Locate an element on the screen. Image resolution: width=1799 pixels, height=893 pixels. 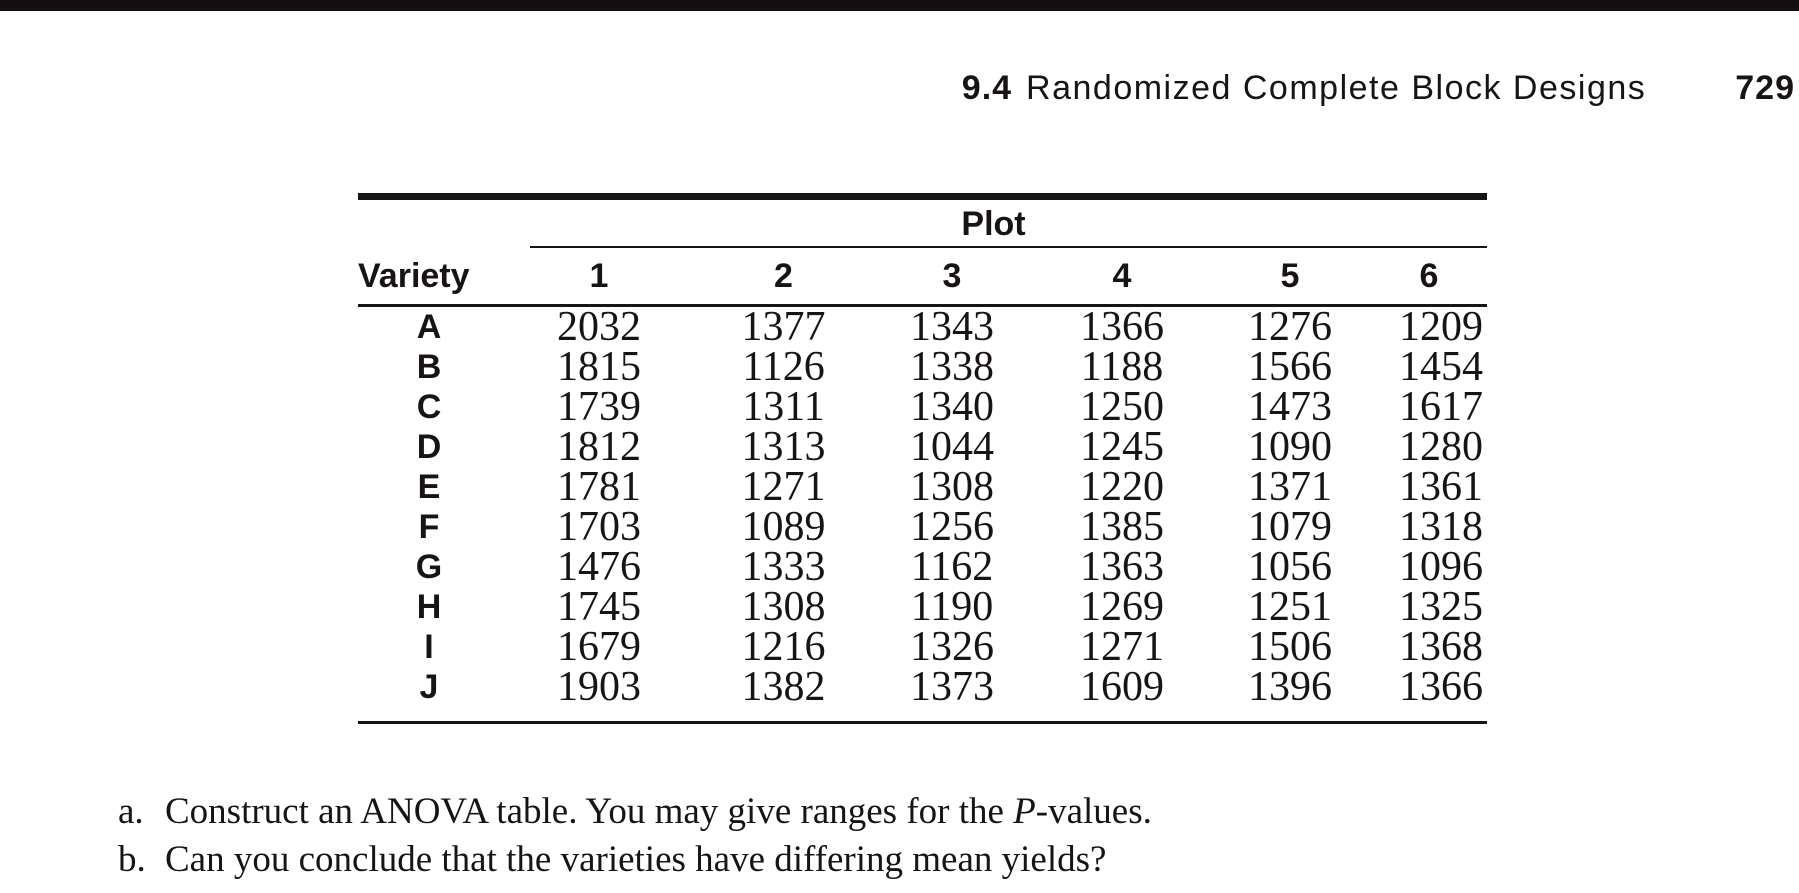
yield-value: 1326 is located at coordinates (952, 647).